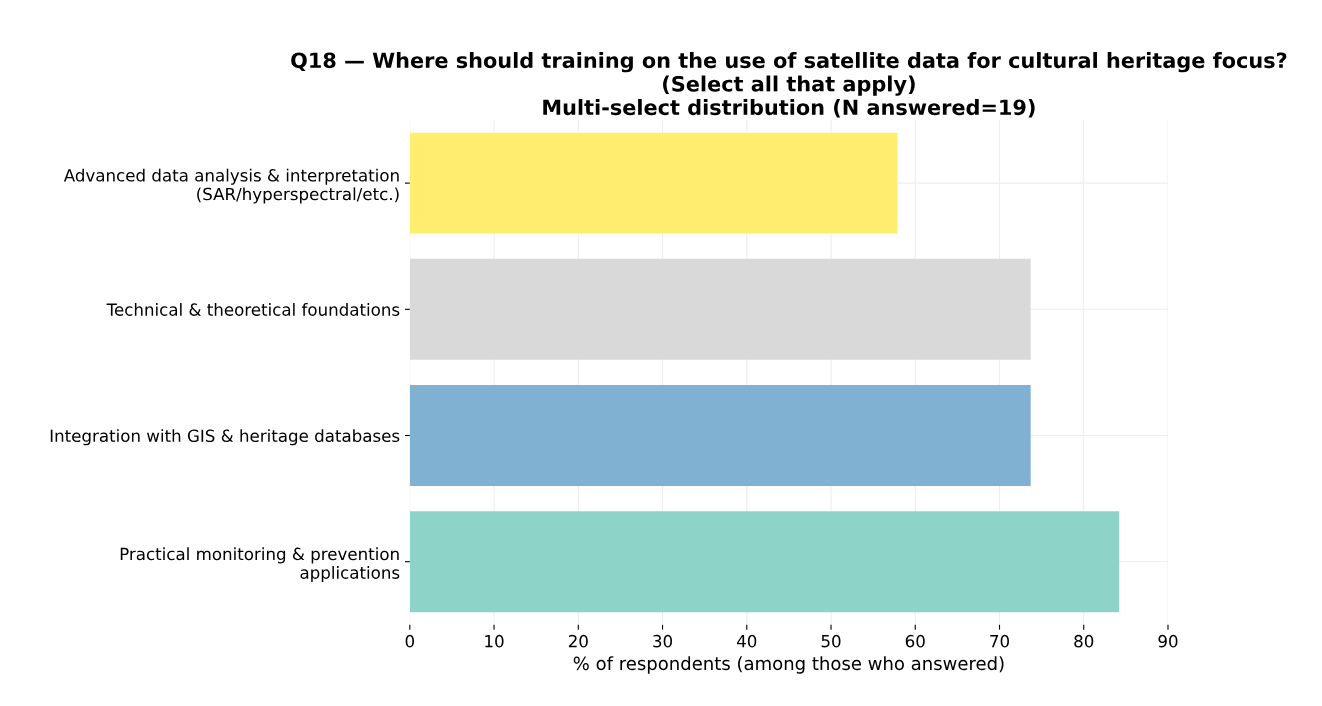 The height and width of the screenshot is (706, 1322). I want to click on x-tick-label: 80, so click(1084, 641).